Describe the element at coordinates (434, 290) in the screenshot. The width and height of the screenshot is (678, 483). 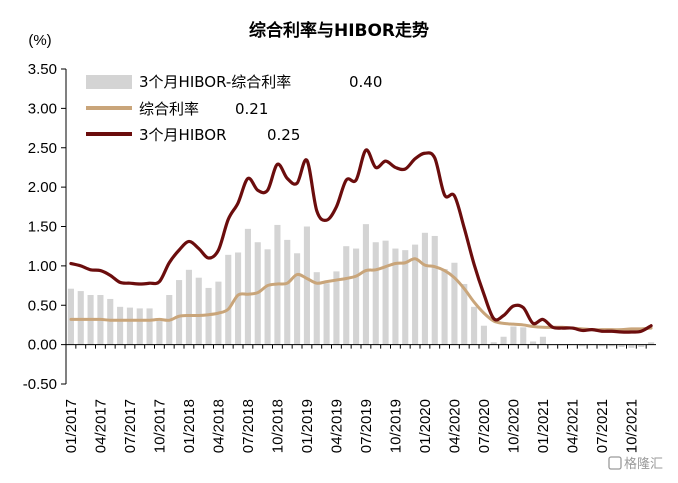
I see `bar-02/2020` at that location.